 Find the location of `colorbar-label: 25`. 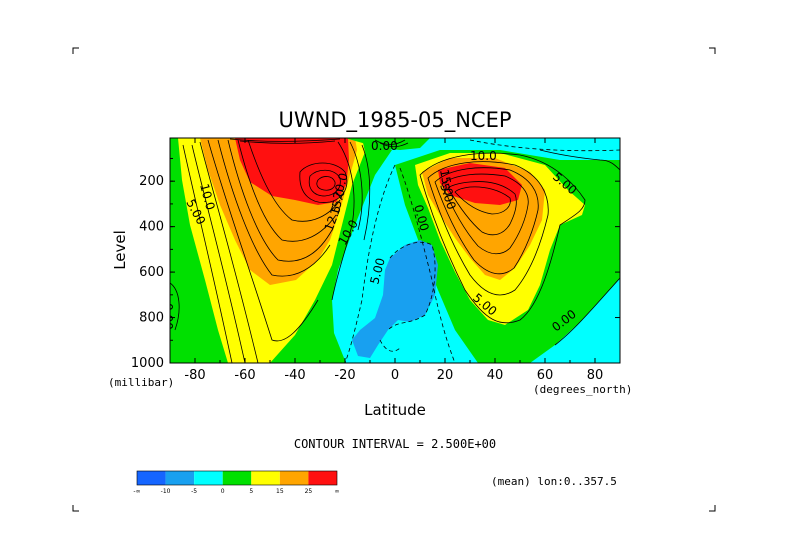

colorbar-label: 25 is located at coordinates (309, 491).